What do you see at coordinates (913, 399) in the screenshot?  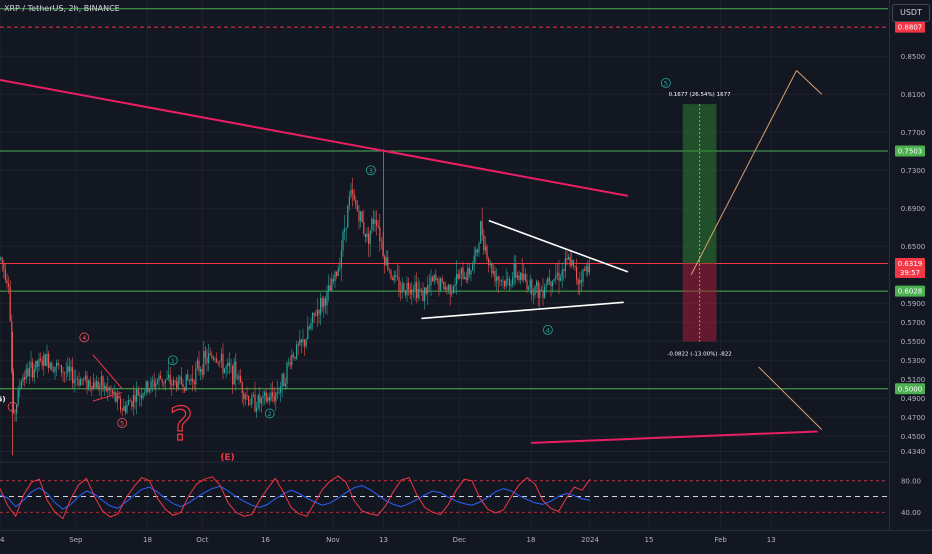 I see `price-tick-label: 0.4900` at bounding box center [913, 399].